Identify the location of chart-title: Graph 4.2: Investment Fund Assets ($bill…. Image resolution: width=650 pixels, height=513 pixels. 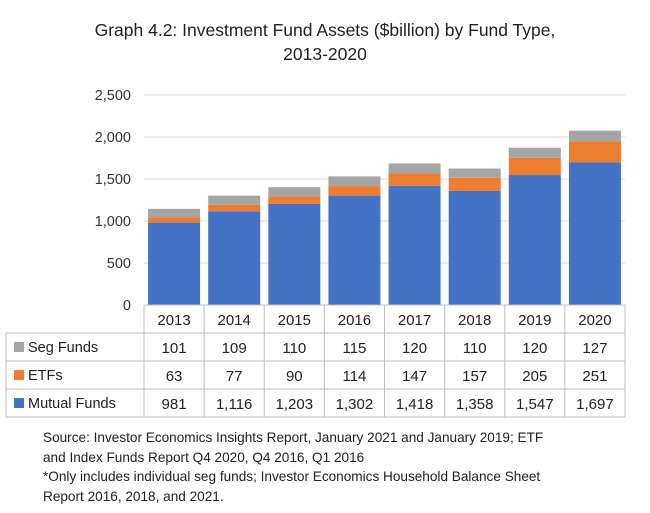
(325, 30).